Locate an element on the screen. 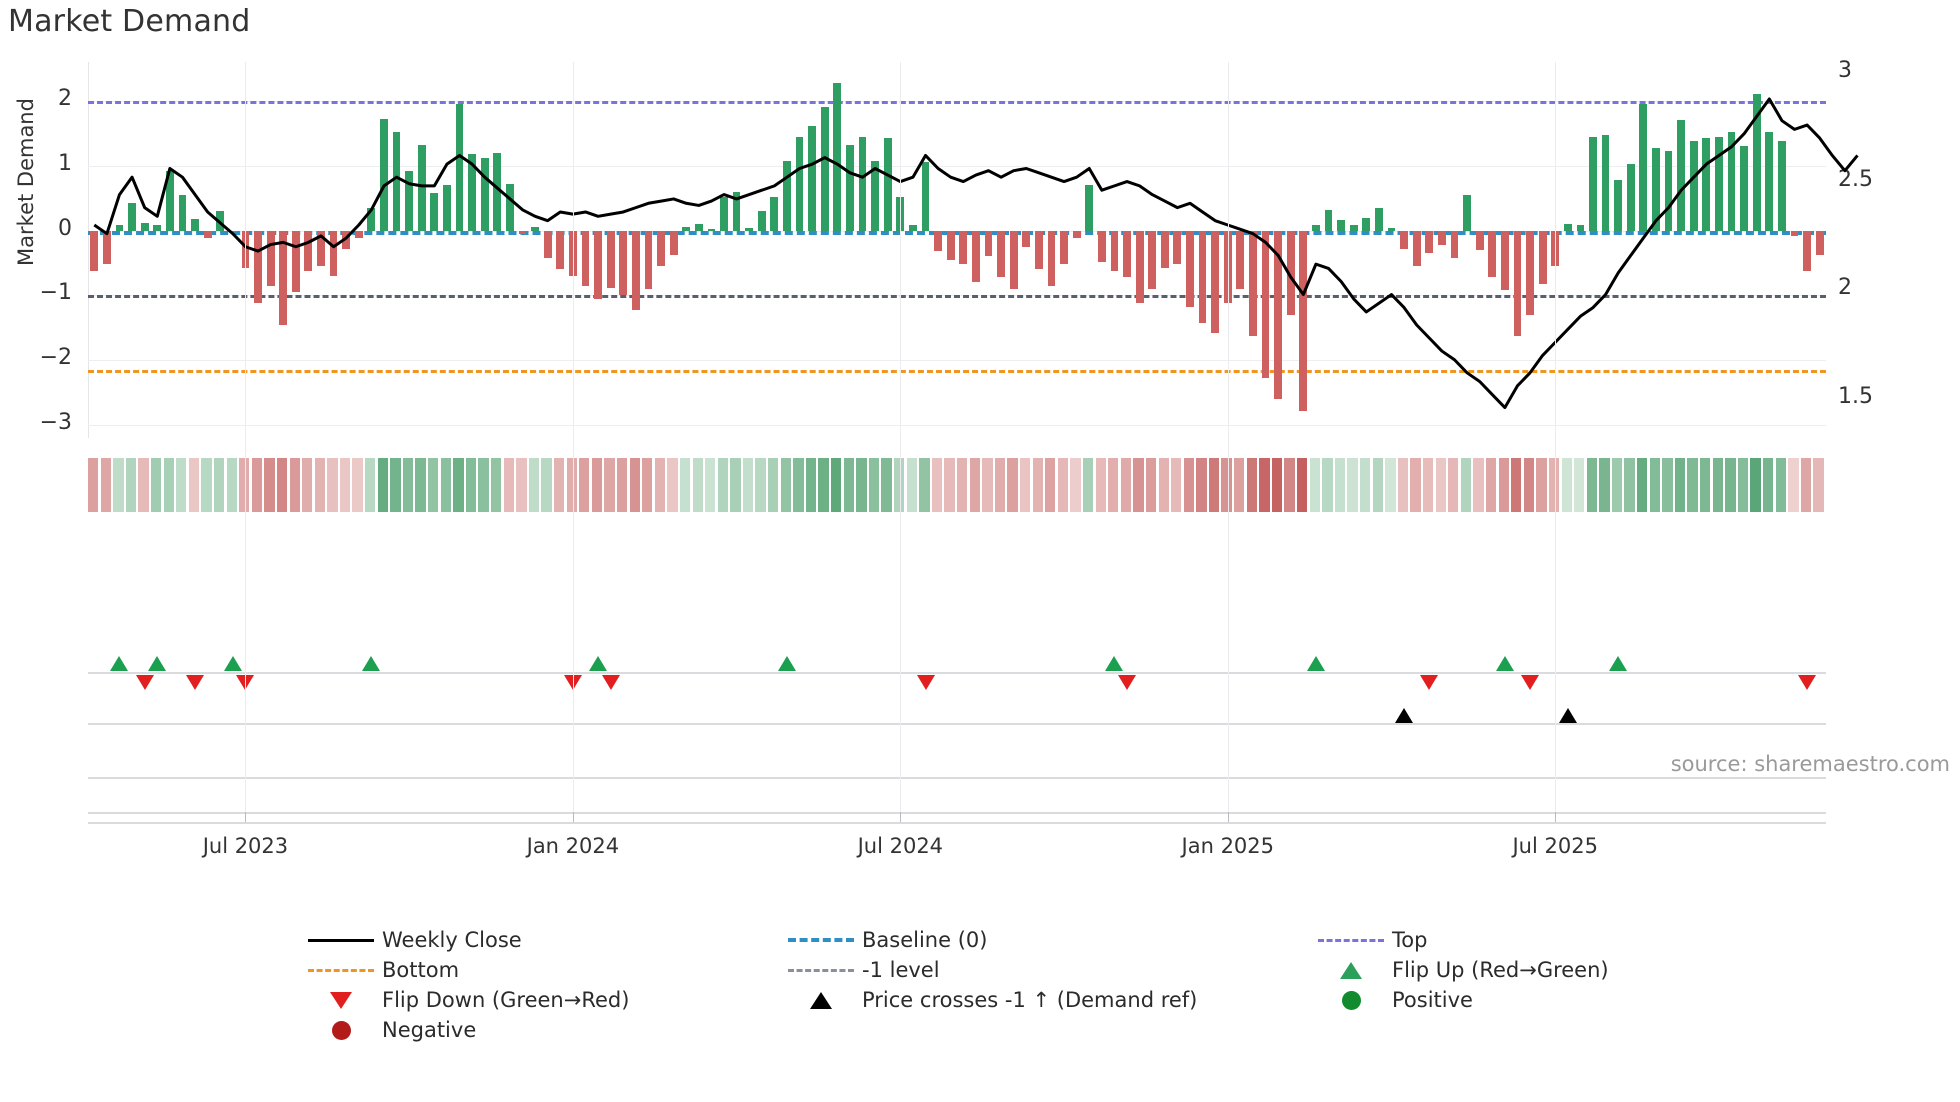  legend-label: Price crosses -1 ↑ (Demand ref) is located at coordinates (1030, 1000).